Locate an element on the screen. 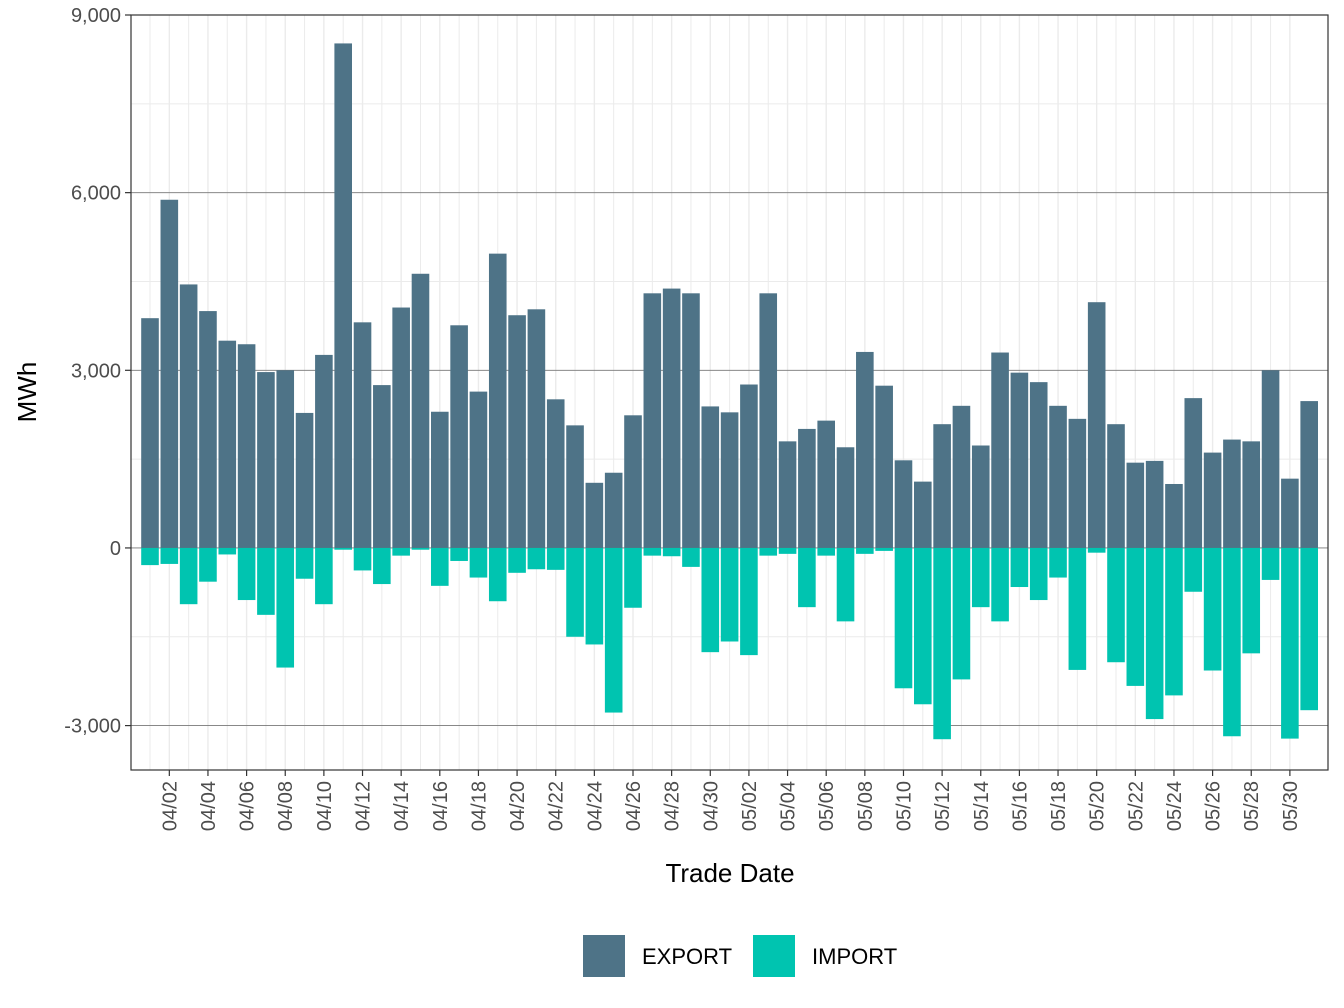 The height and width of the screenshot is (1008, 1344). x-tick-label: 05/14 is located at coordinates (982, 806).